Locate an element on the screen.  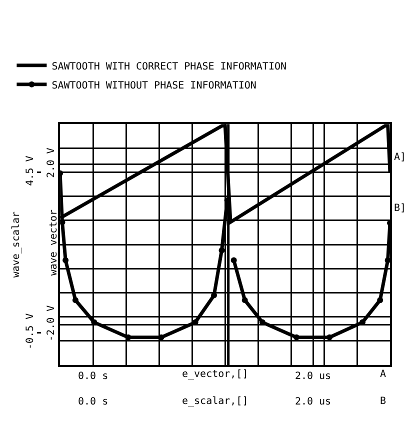
y2-tick-label: 4.5 V is located at coordinates (30, 171).